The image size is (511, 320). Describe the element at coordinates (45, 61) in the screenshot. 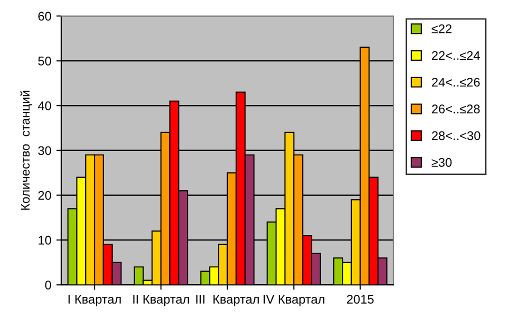

I see `y-tick-label: 50` at that location.